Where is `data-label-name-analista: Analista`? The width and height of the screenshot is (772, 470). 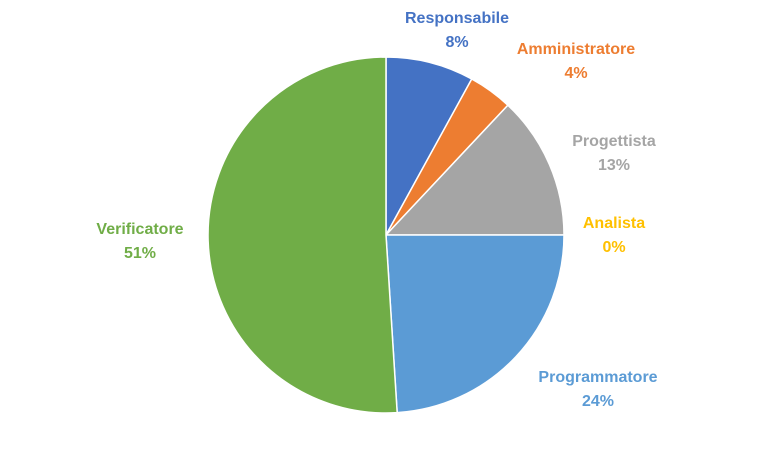
data-label-name-analista: Analista is located at coordinates (614, 223).